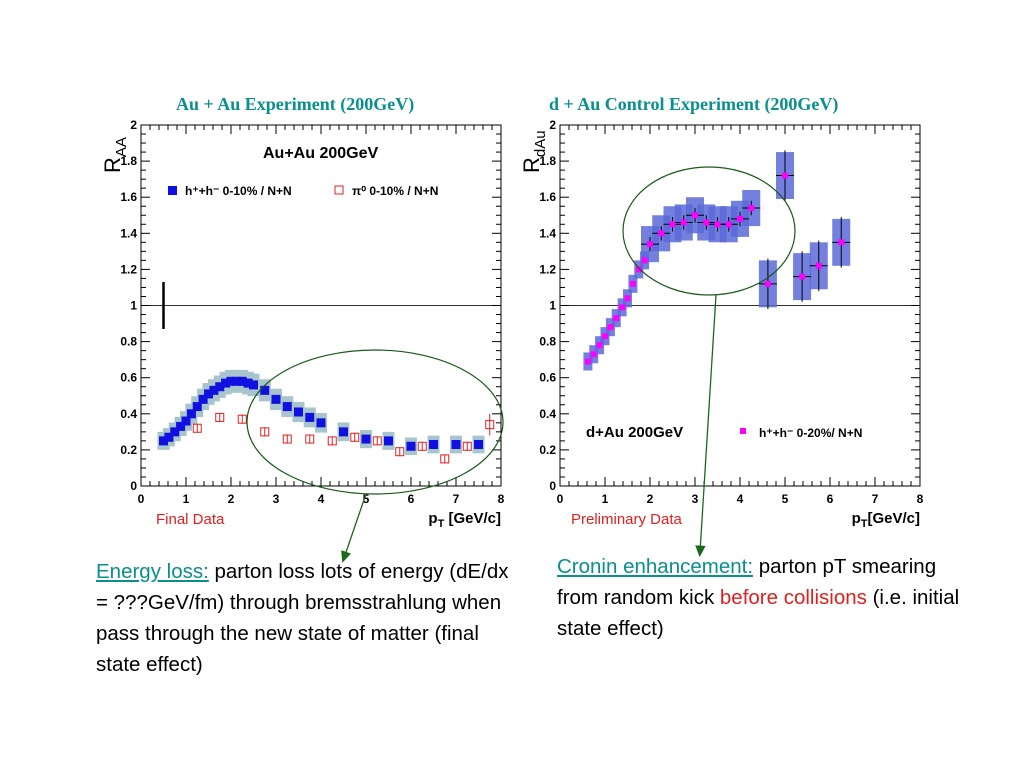  I want to click on legend-marker-pi0, so click(339, 190).